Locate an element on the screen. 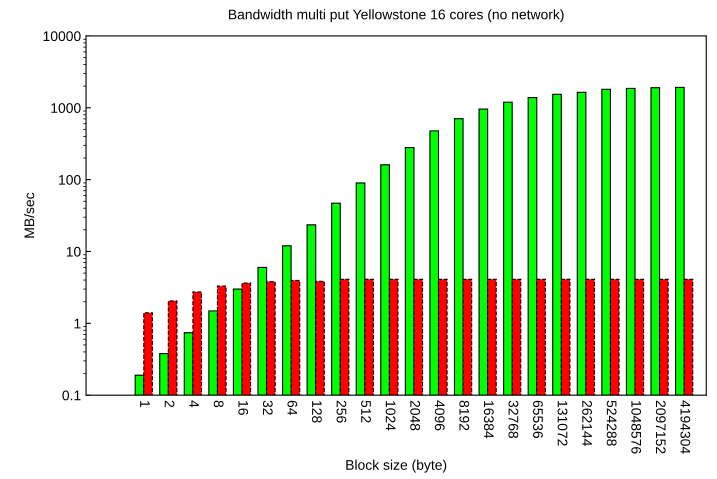  x-tick-label: 32768 is located at coordinates (513, 419).